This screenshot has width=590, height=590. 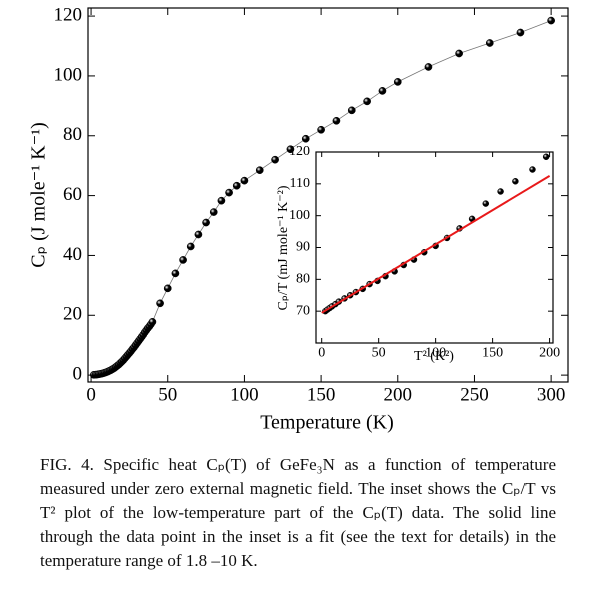 I want to click on y-tick-label: 60, so click(x=72, y=194).